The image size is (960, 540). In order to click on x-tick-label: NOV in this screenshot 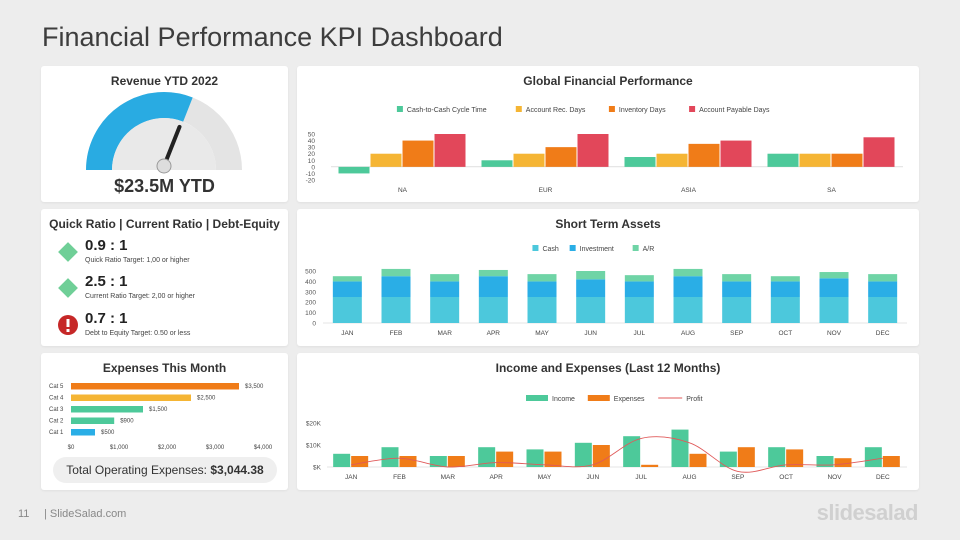, I will do `click(834, 333)`.